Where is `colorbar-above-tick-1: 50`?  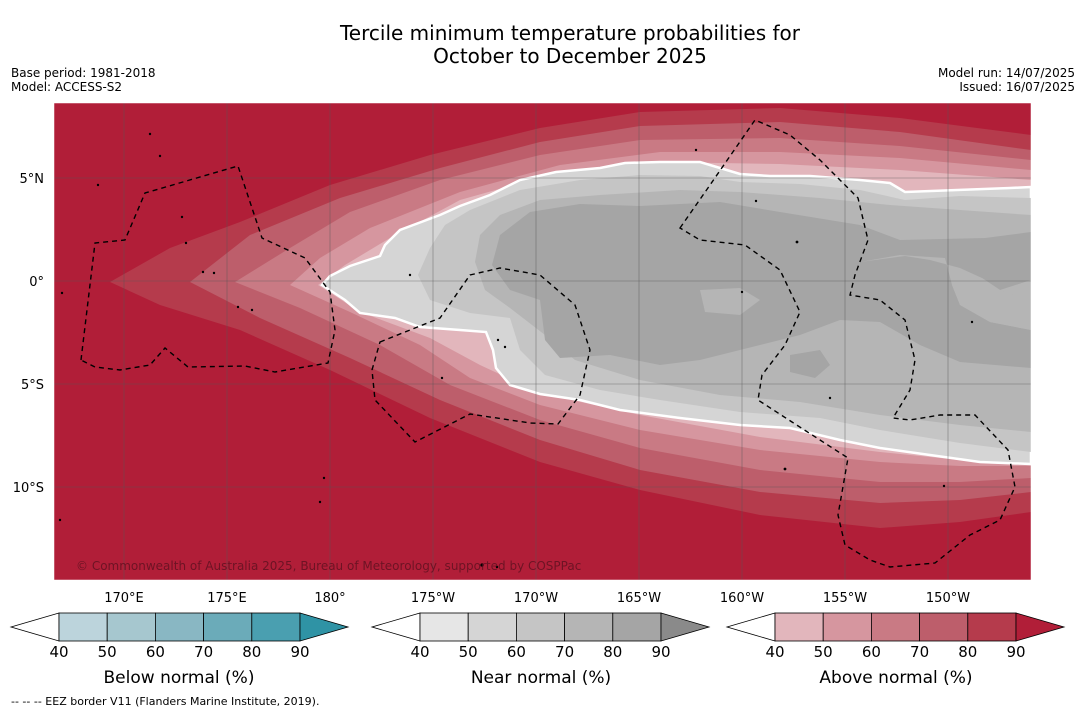 colorbar-above-tick-1: 50 is located at coordinates (823, 652).